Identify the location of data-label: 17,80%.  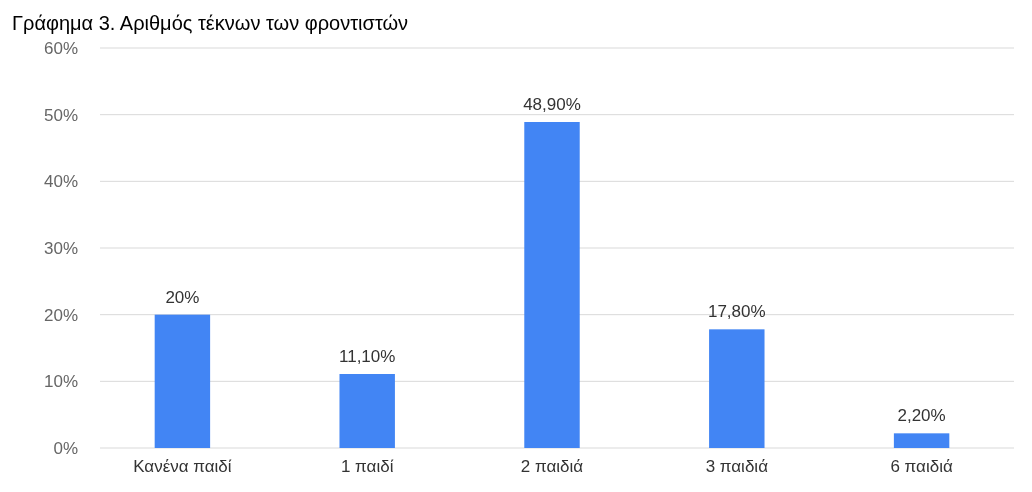
(736, 312).